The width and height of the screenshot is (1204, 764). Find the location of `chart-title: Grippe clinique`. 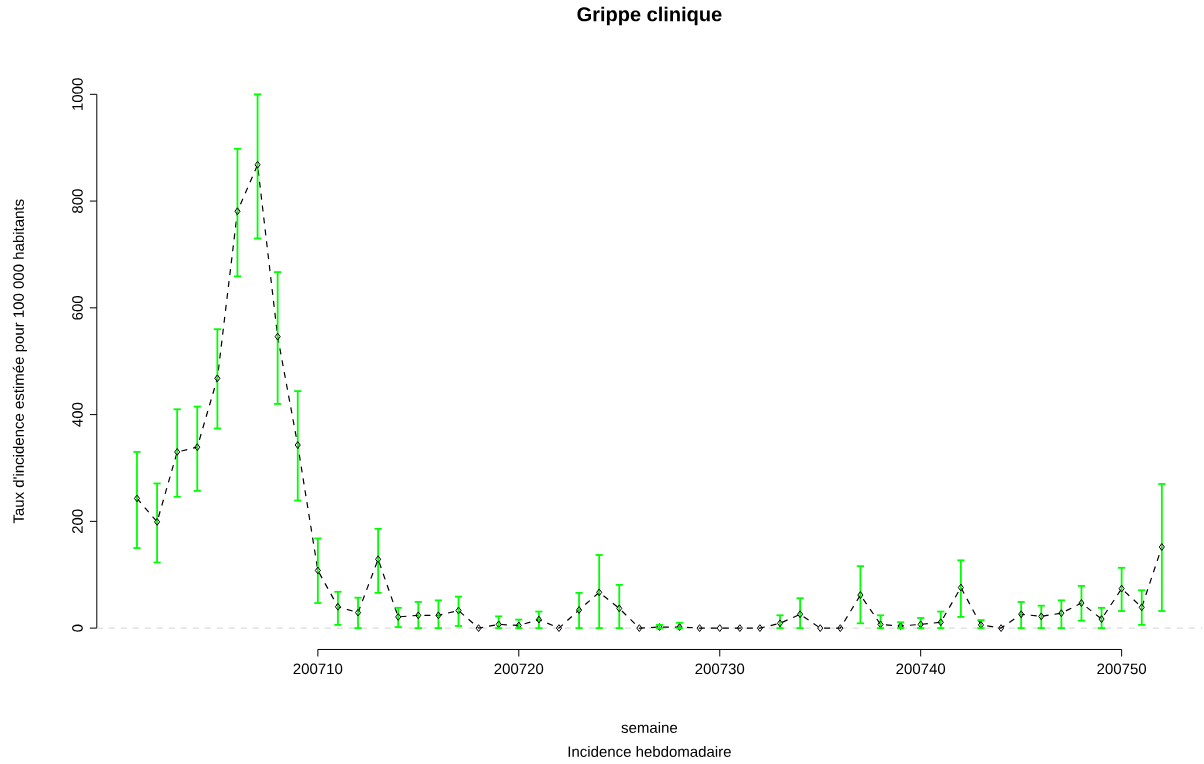

chart-title: Grippe clinique is located at coordinates (649, 16).